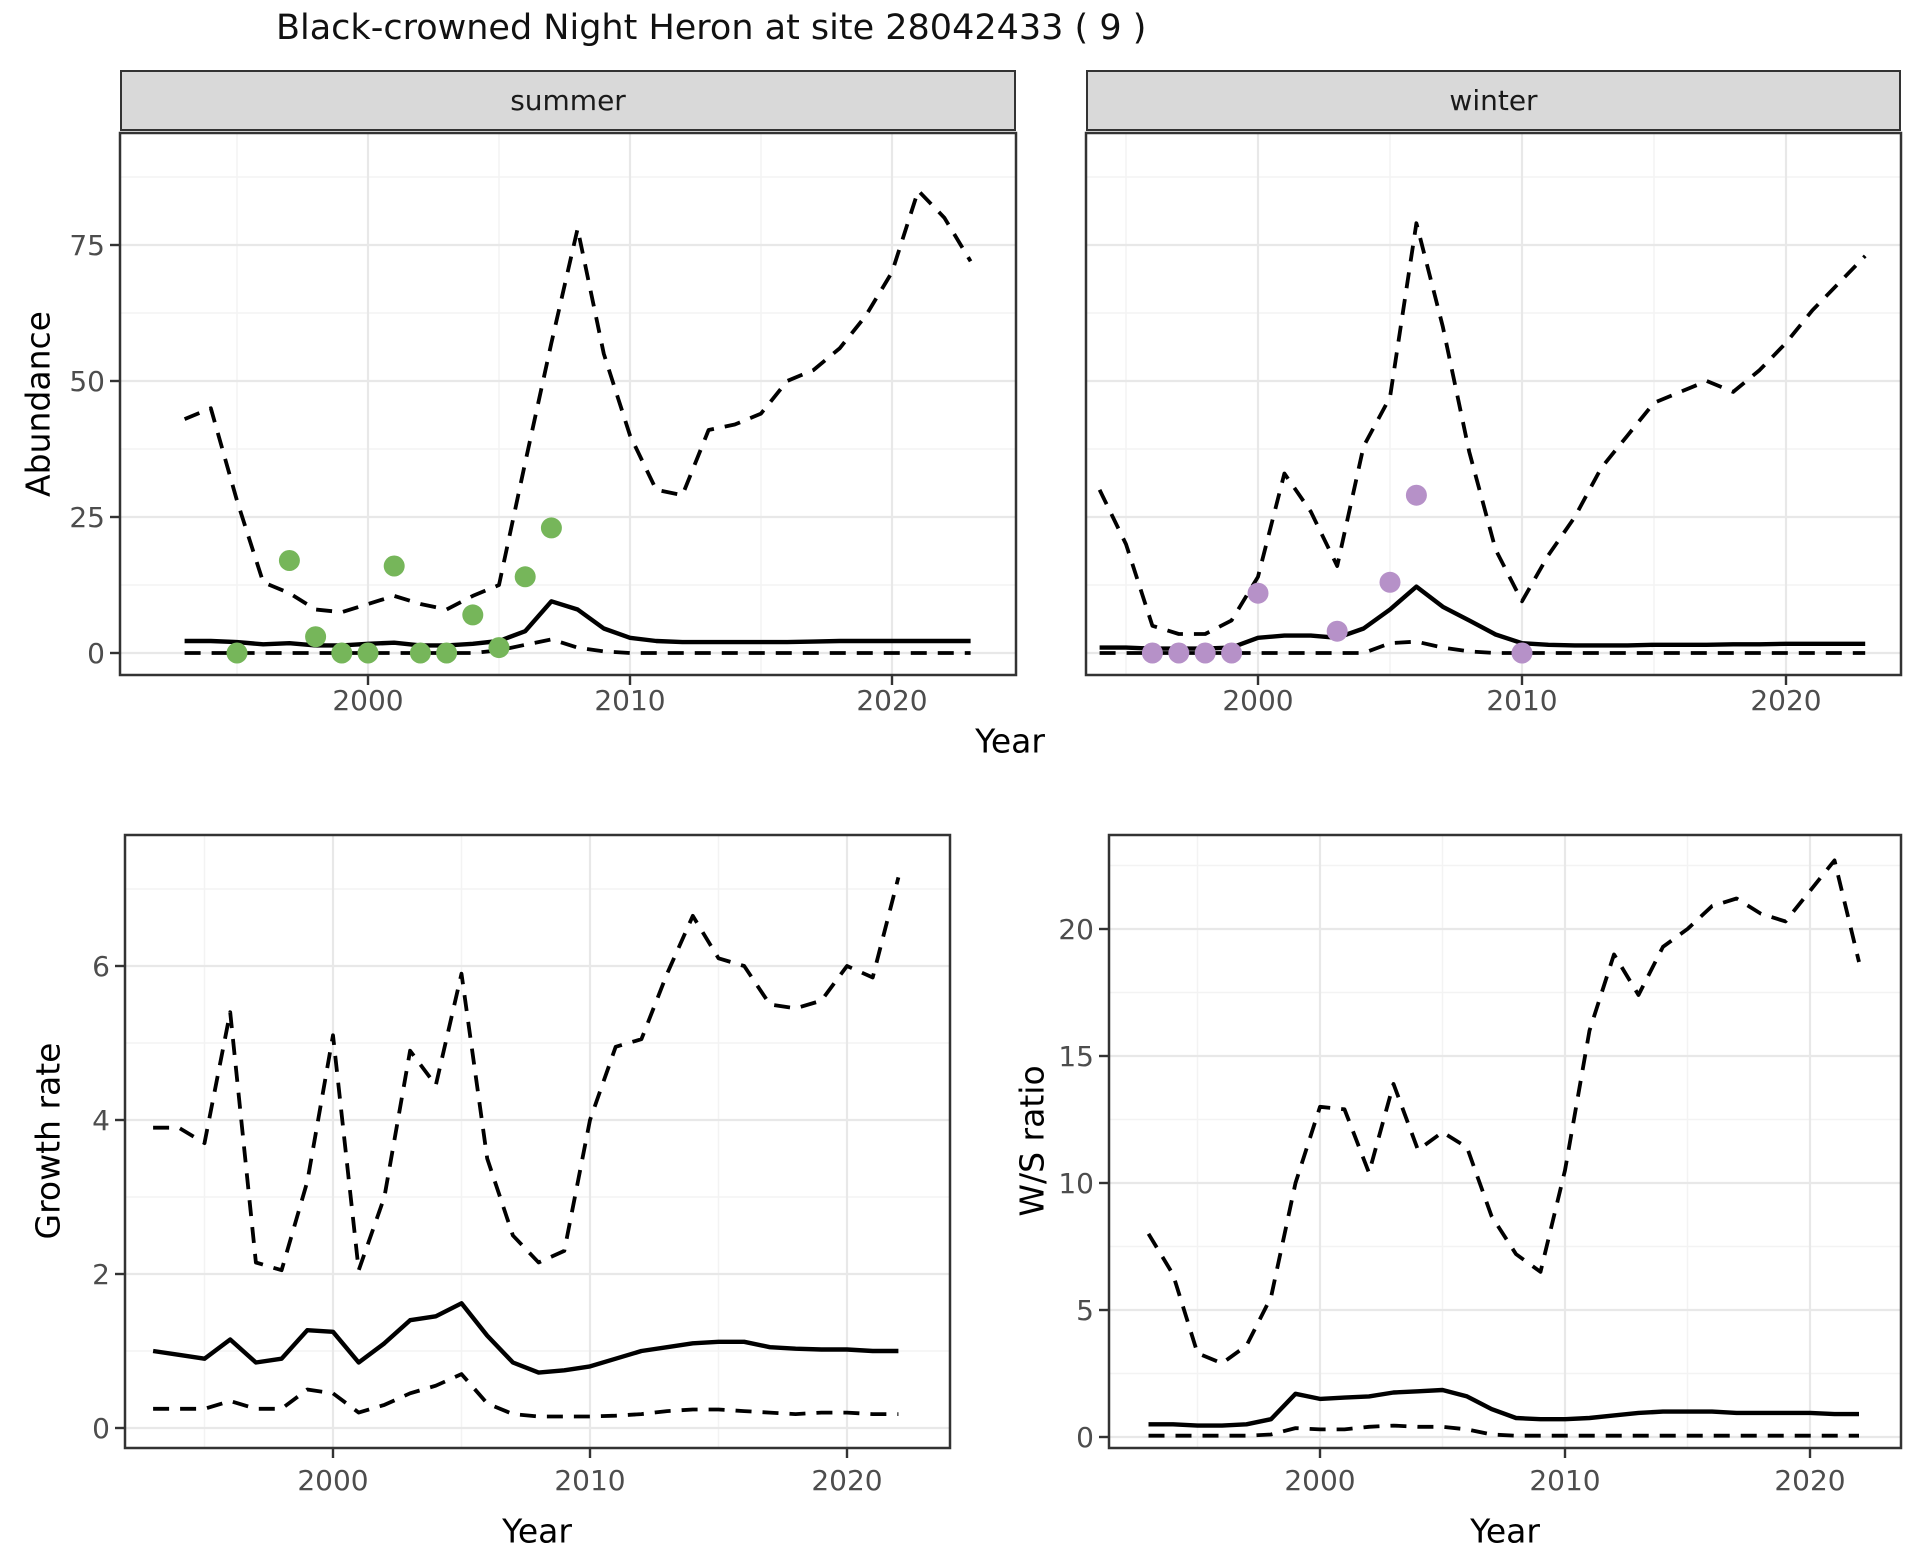 The width and height of the screenshot is (1920, 1560). What do you see at coordinates (1076, 1183) in the screenshot?
I see `y-tick-label: 10` at bounding box center [1076, 1183].